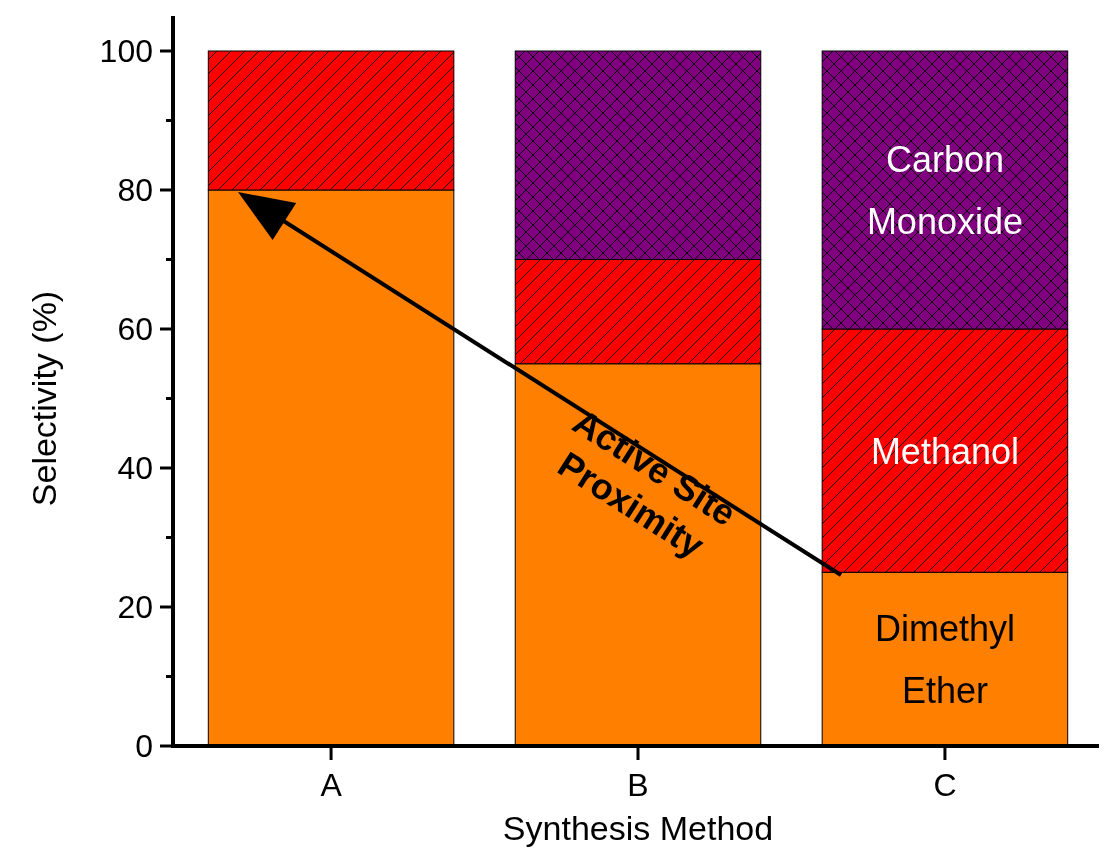 The image size is (1107, 856). I want to click on series-label: Dimethyl Ether, so click(944, 659).